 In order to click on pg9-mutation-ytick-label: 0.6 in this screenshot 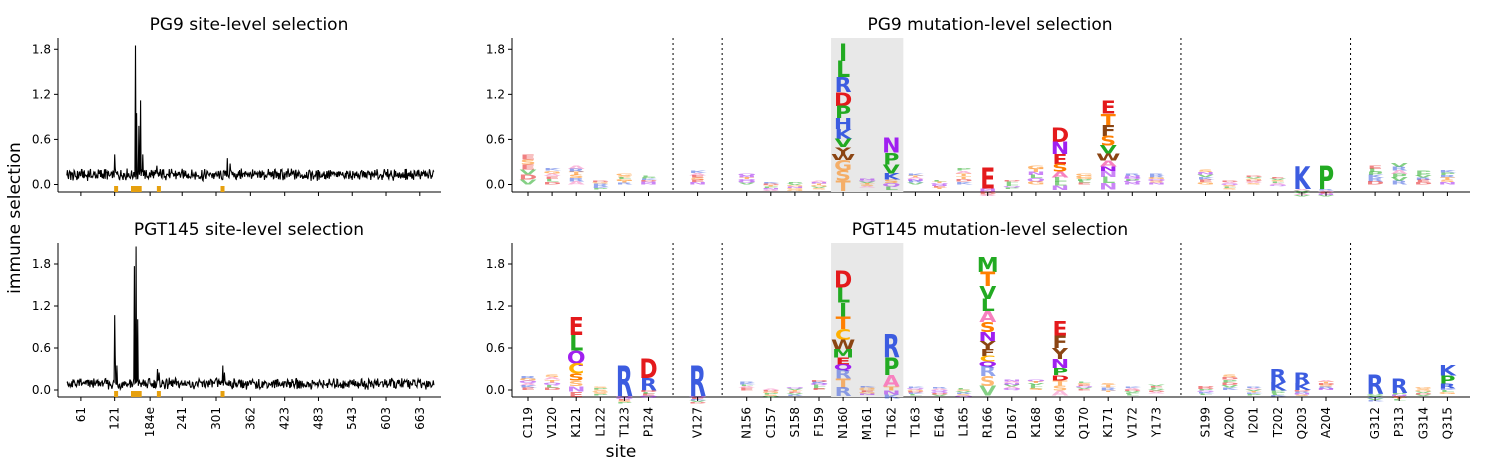, I will do `click(495, 139)`.